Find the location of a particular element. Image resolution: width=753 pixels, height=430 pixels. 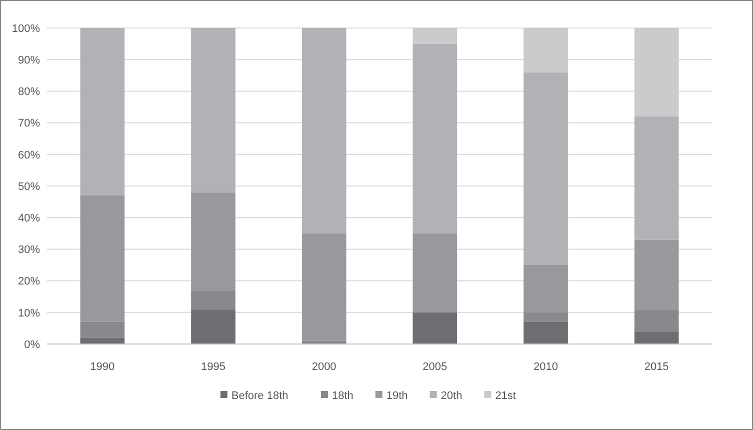

y-tick-label: 30% is located at coordinates (29, 250).